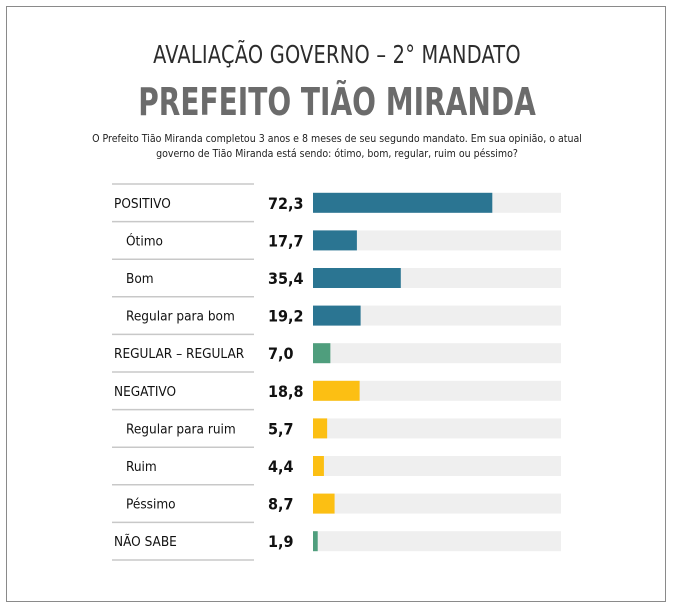  What do you see at coordinates (286, 203) in the screenshot?
I see `value-label: 72,3` at bounding box center [286, 203].